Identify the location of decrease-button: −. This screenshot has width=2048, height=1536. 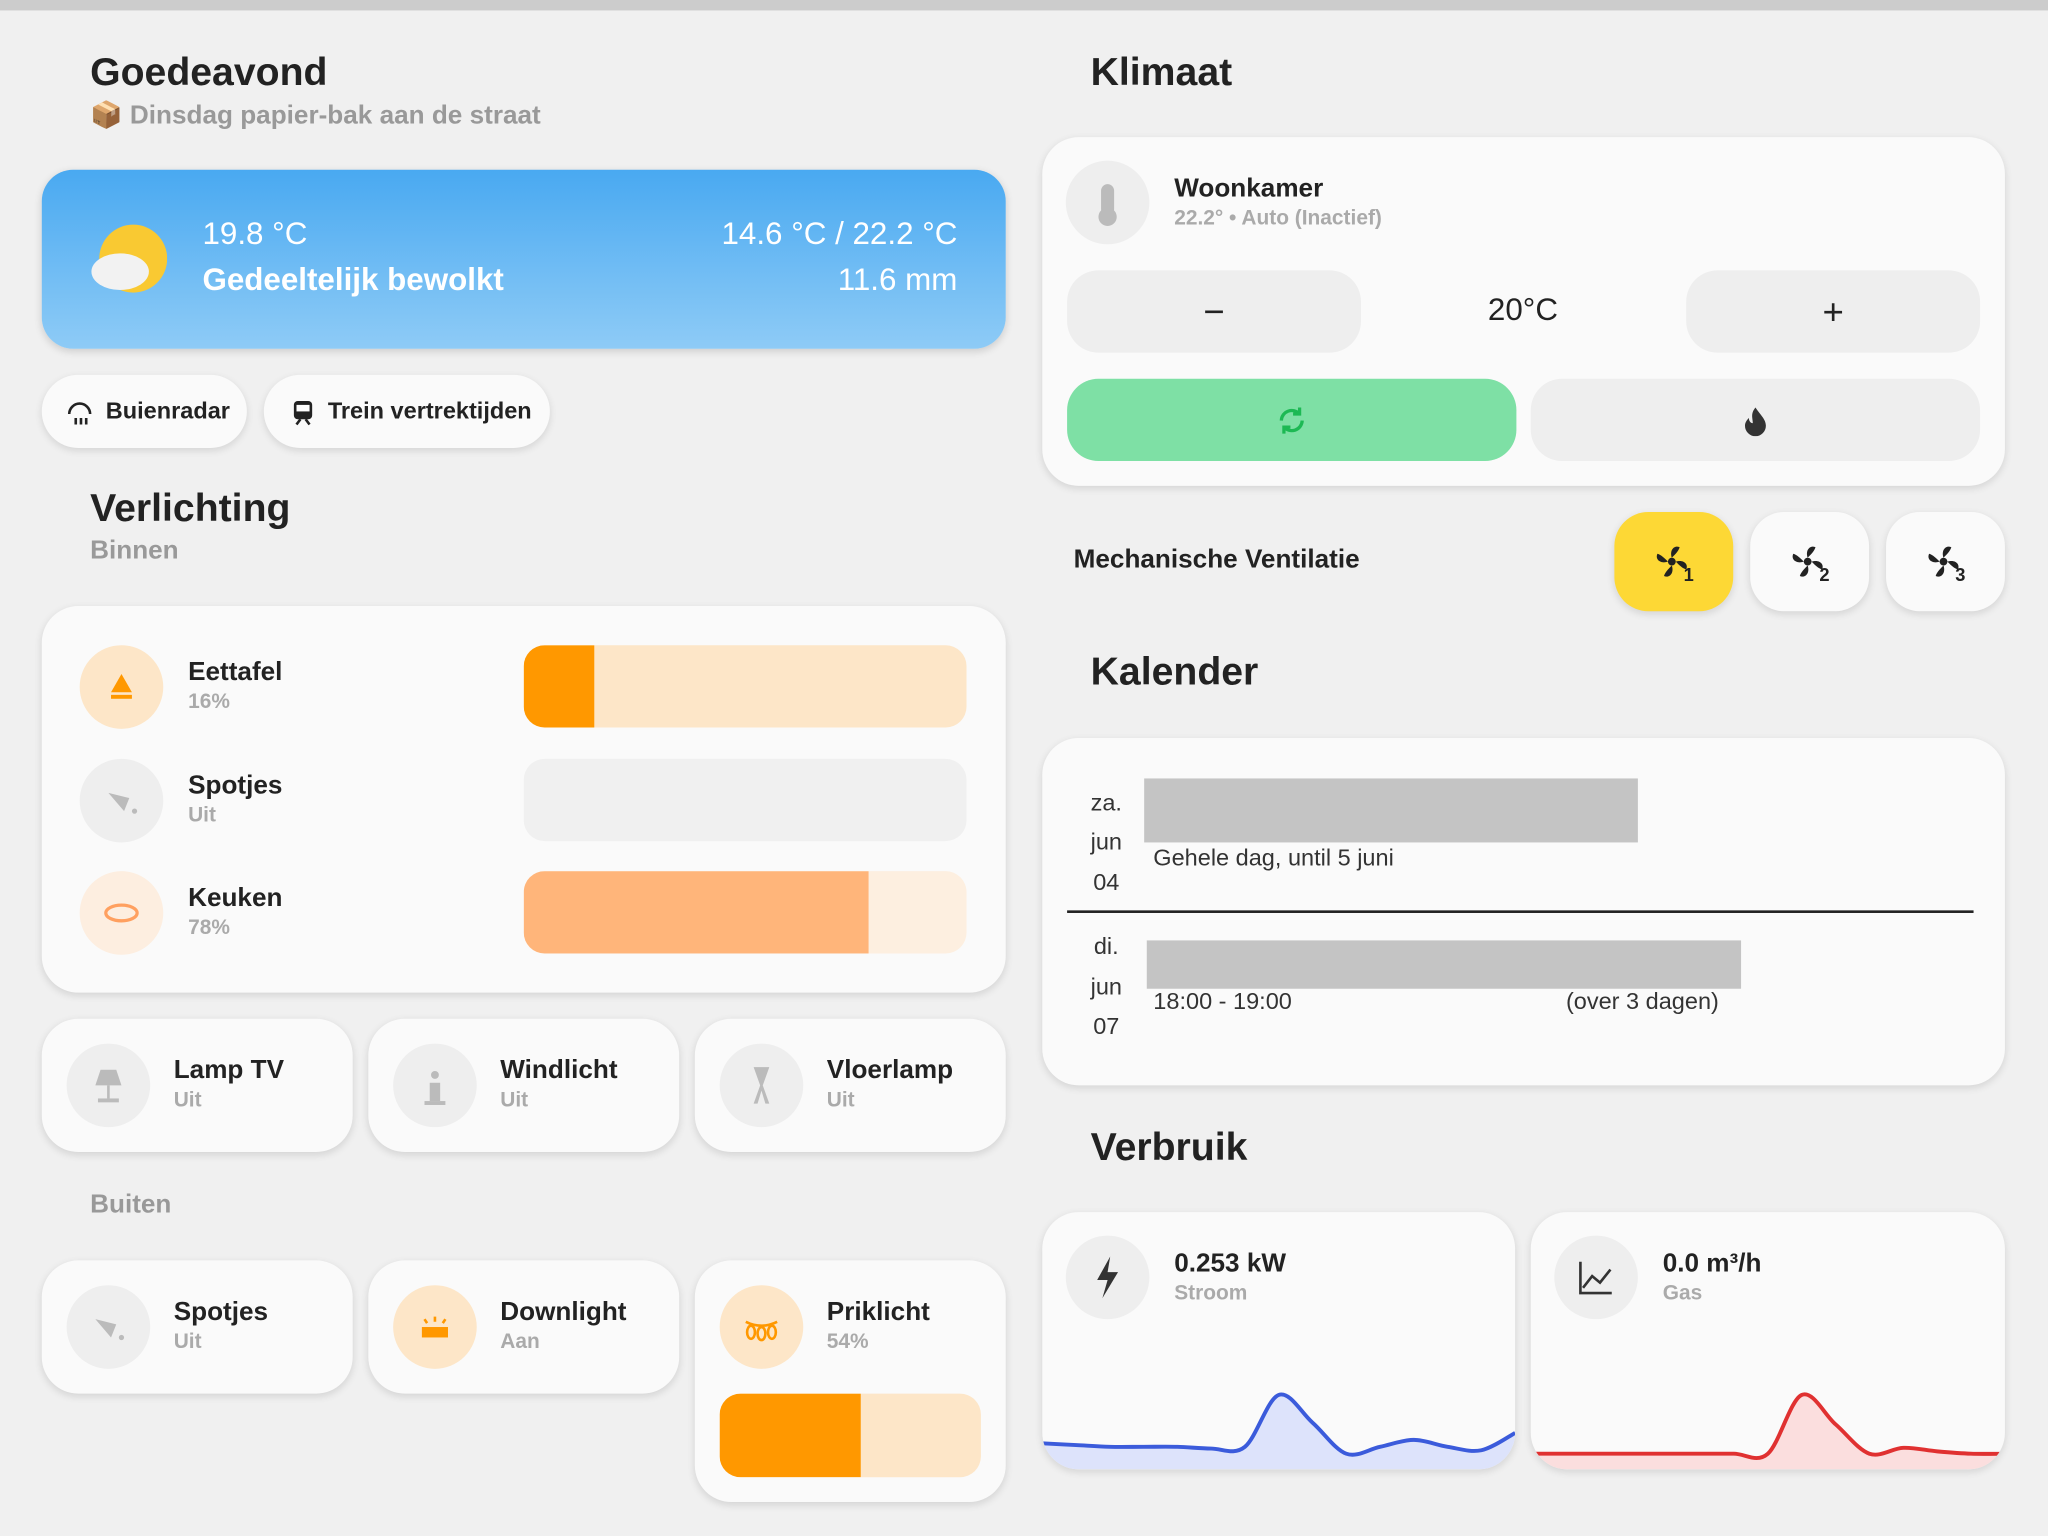
(1214, 311).